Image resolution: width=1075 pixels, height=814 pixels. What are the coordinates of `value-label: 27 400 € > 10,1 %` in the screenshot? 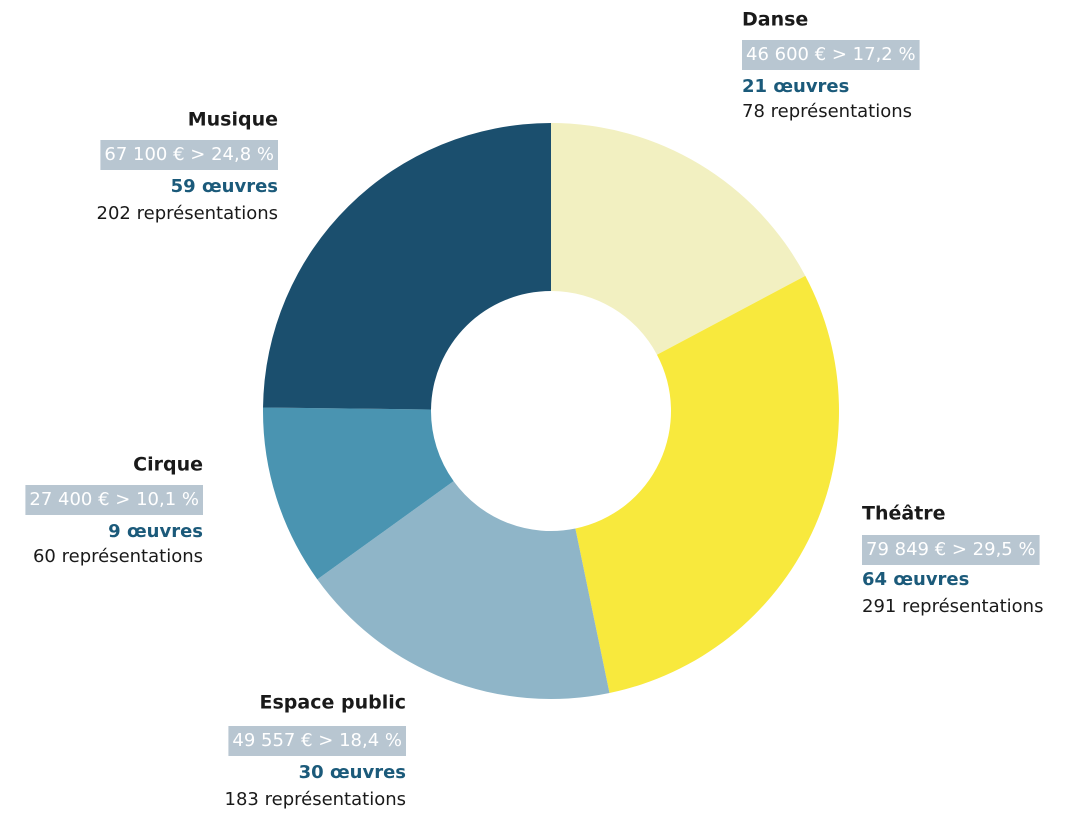 It's located at (114, 499).